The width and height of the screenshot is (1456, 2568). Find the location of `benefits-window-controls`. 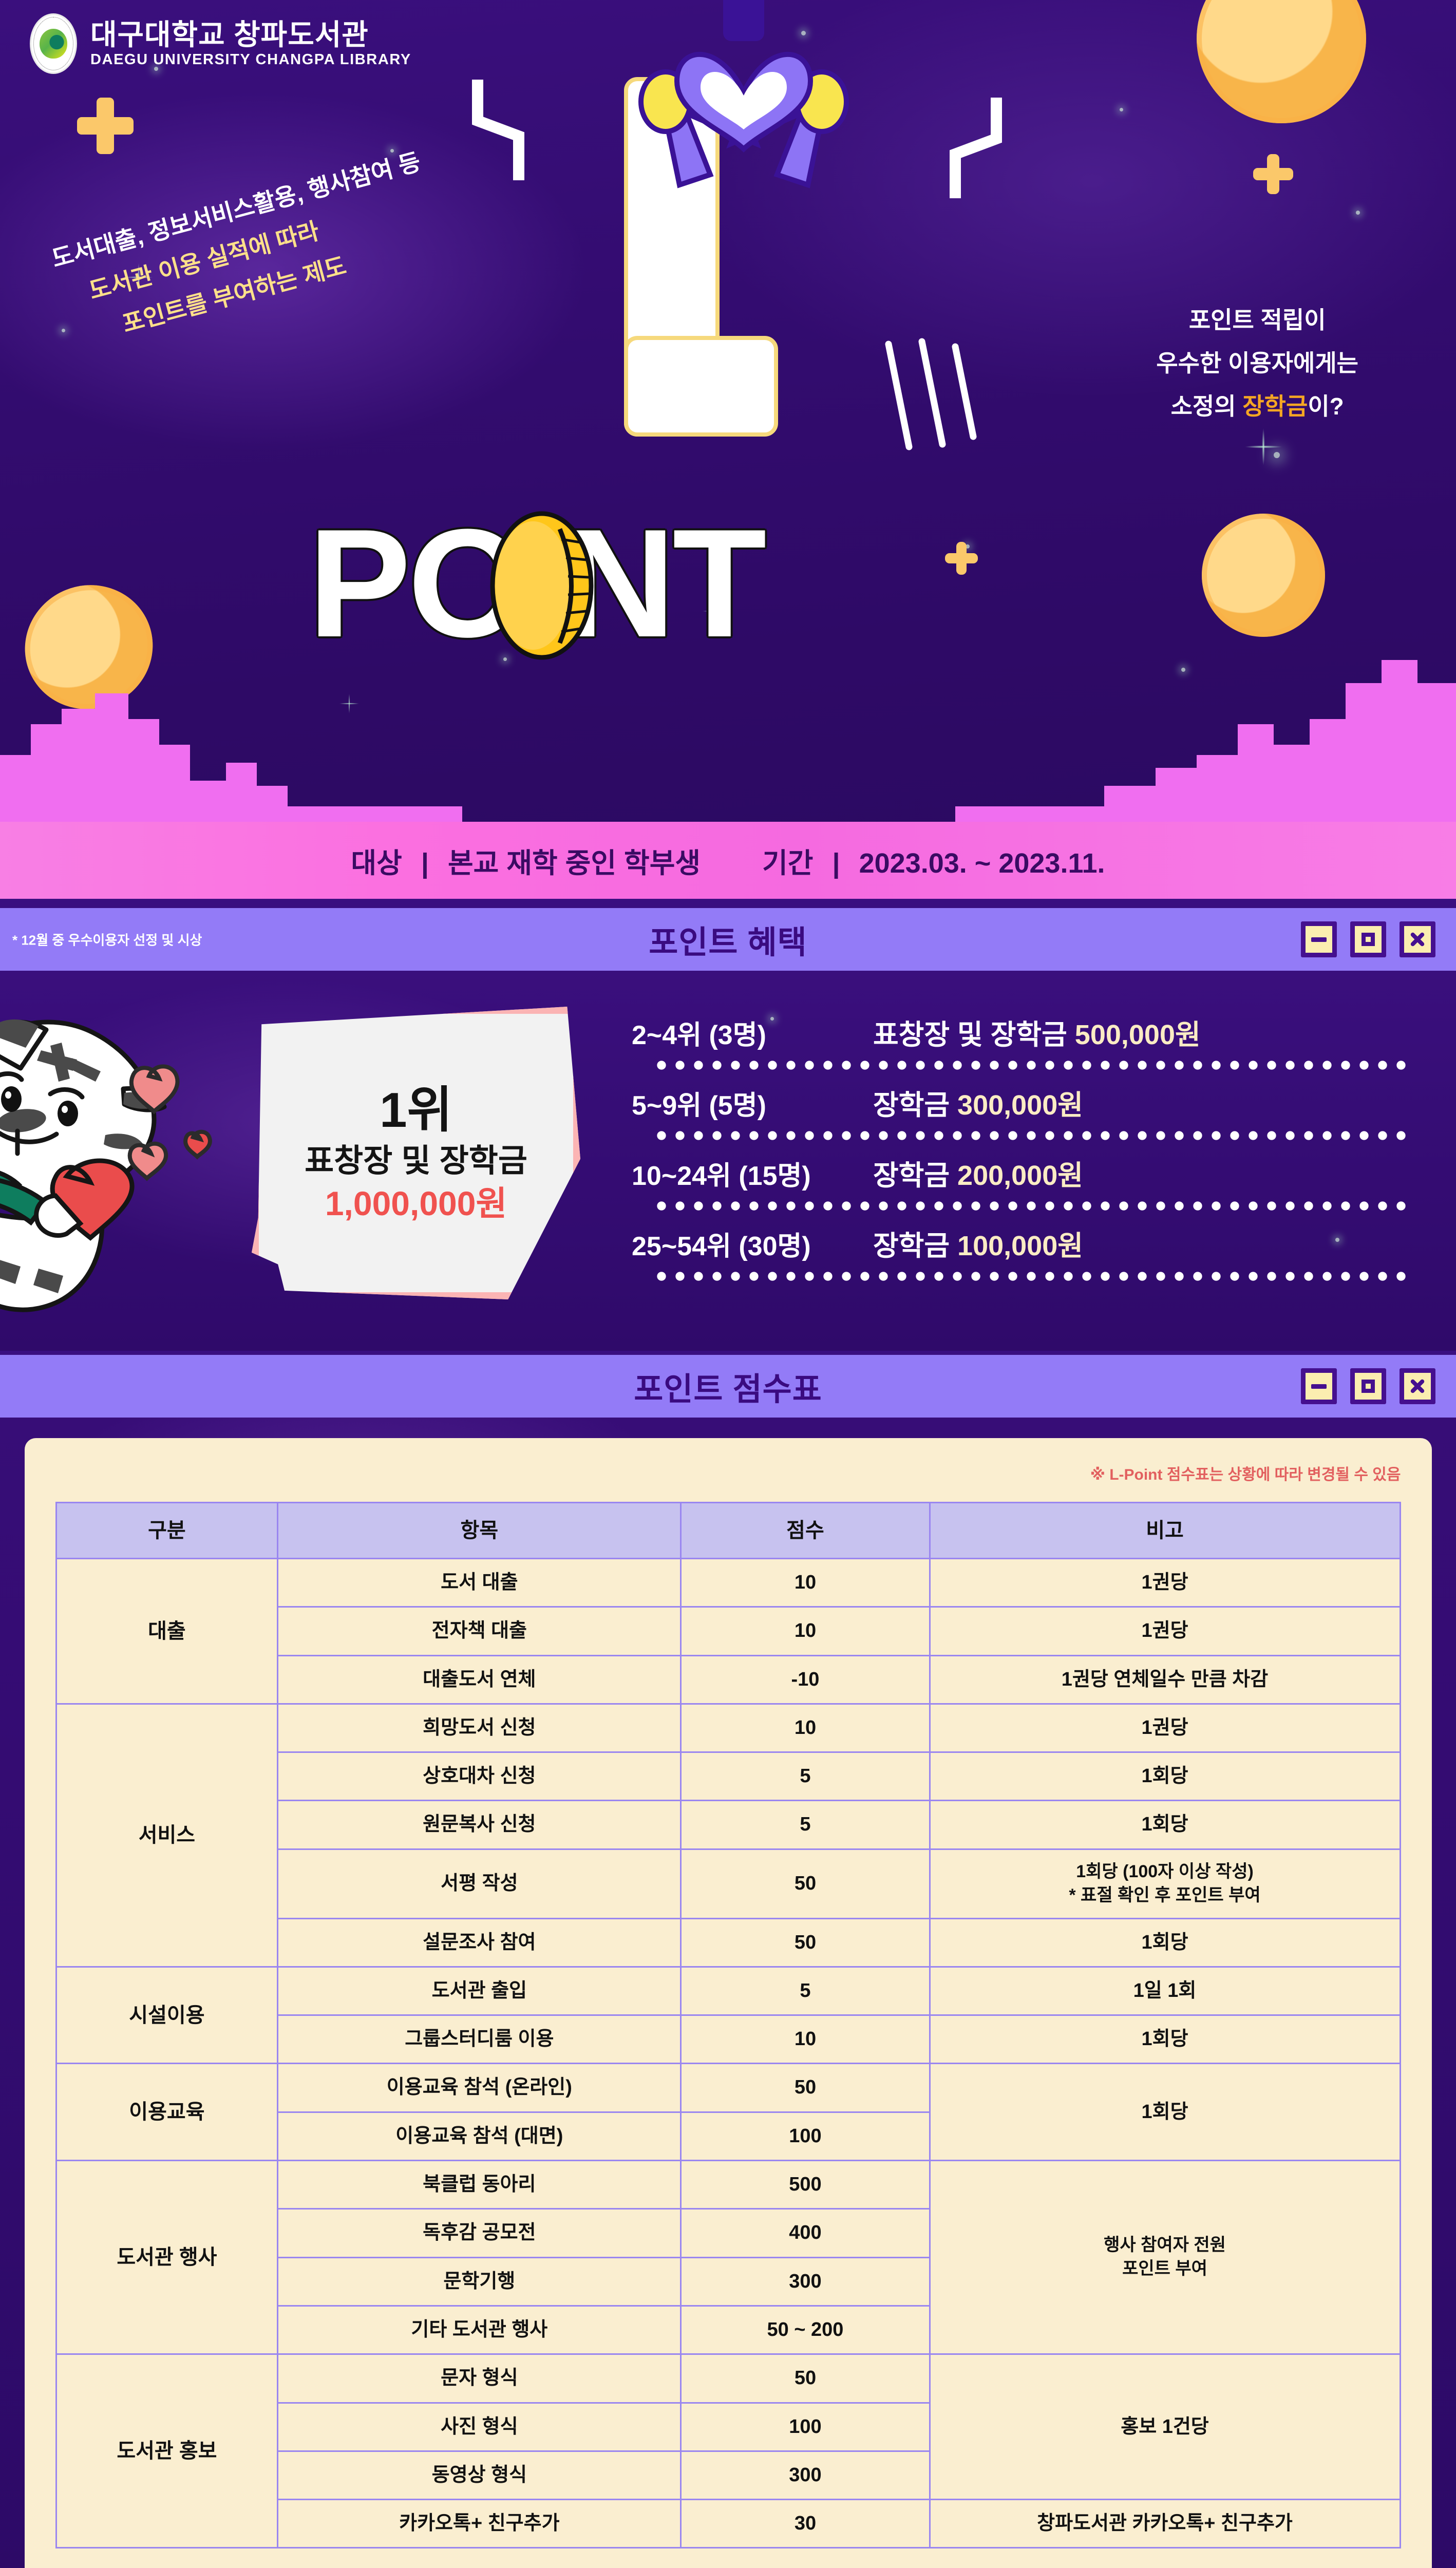

benefits-window-controls is located at coordinates (1368, 939).